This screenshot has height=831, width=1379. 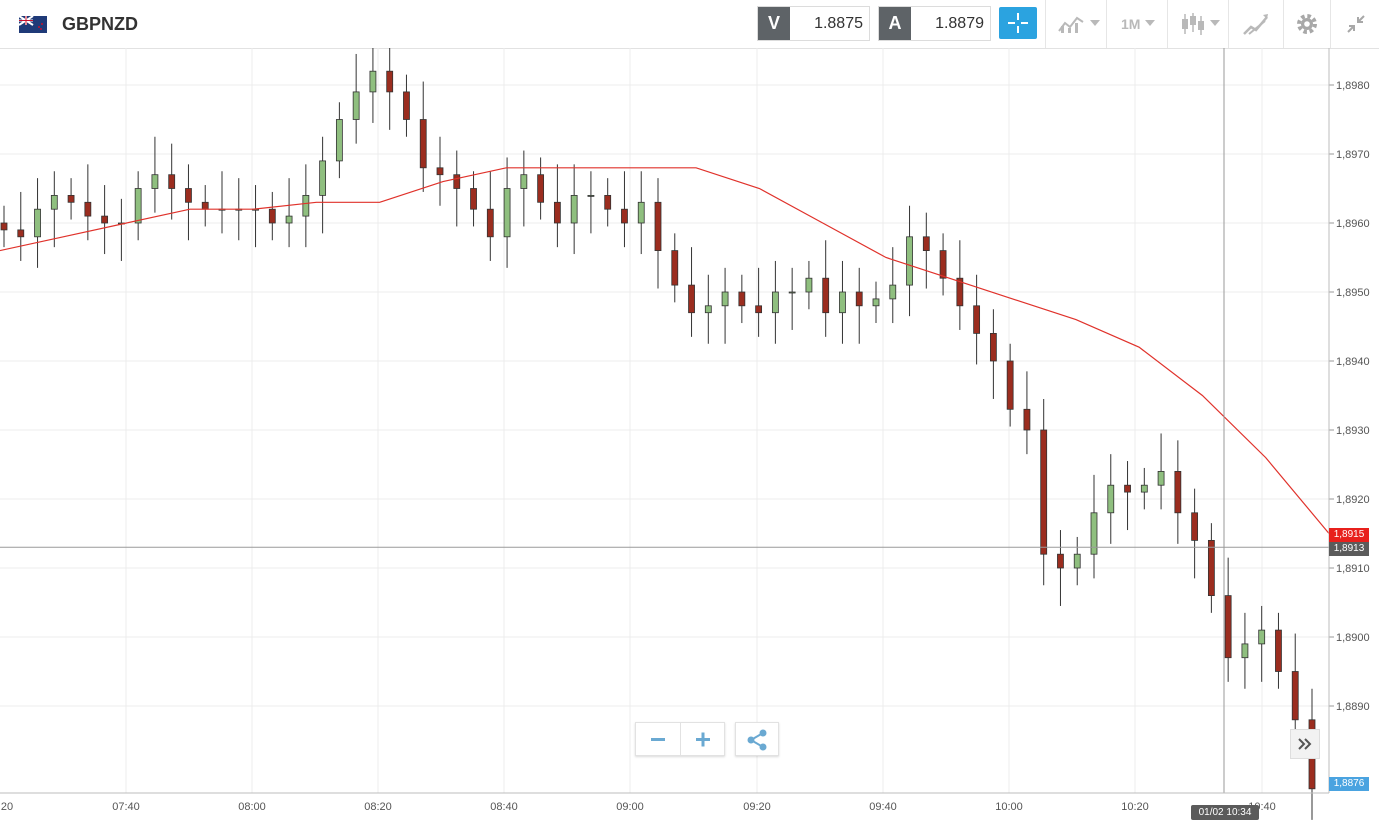 I want to click on share-button, so click(x=757, y=739).